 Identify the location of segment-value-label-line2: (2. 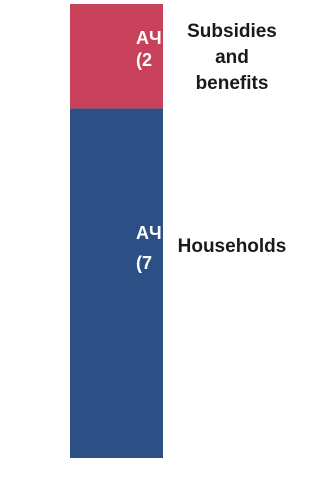
(144, 60).